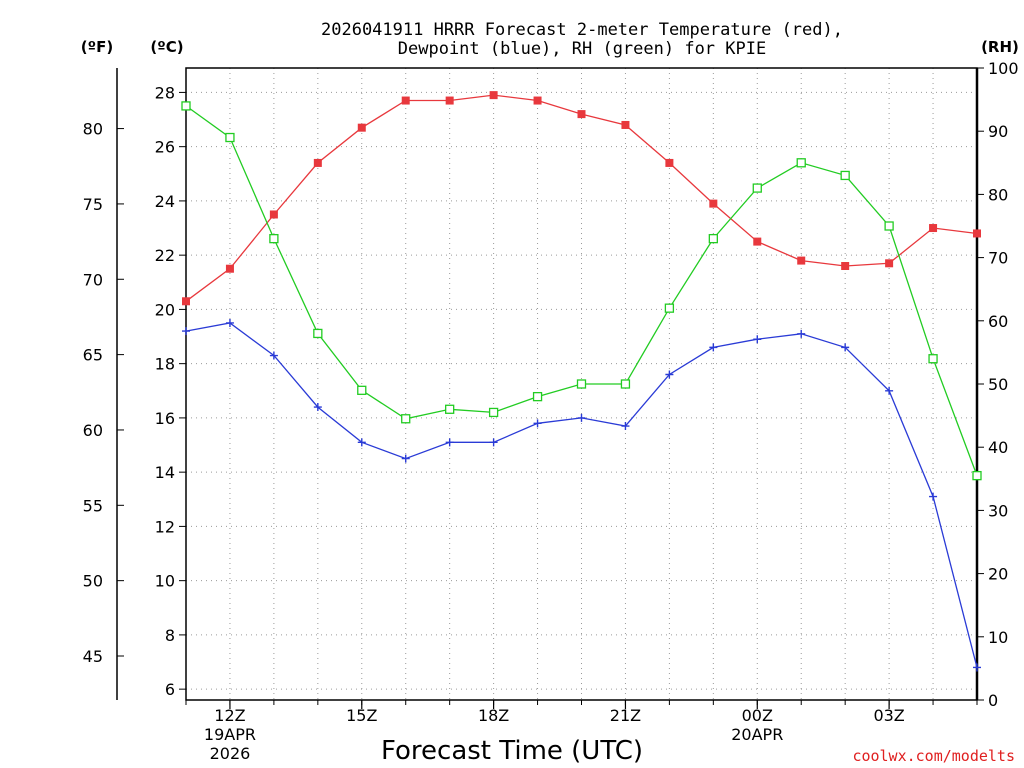 The height and width of the screenshot is (768, 1024). Describe the element at coordinates (165, 526) in the screenshot. I see `celsius-tick-label: 12` at that location.